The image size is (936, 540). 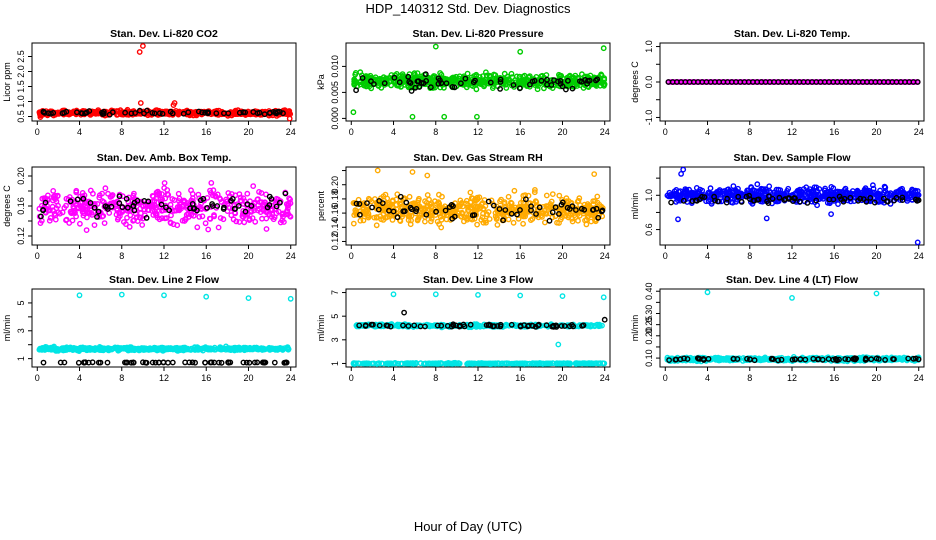 What do you see at coordinates (468, 8) in the screenshot?
I see `figure-title: HDP_140312 Std. Dev. Diagnostics` at bounding box center [468, 8].